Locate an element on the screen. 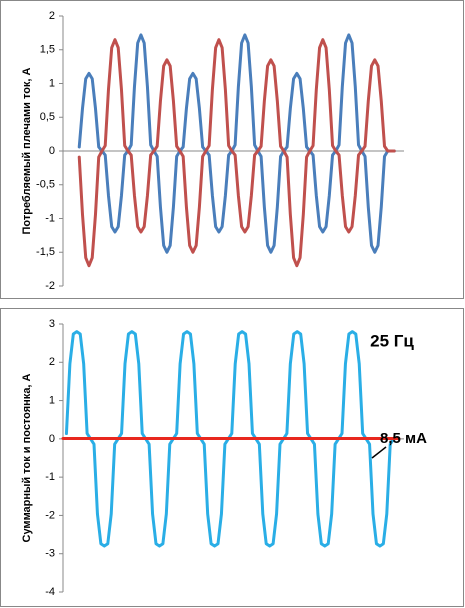 Image resolution: width=465 pixels, height=608 pixels. annotation-arrow is located at coordinates (379, 452).